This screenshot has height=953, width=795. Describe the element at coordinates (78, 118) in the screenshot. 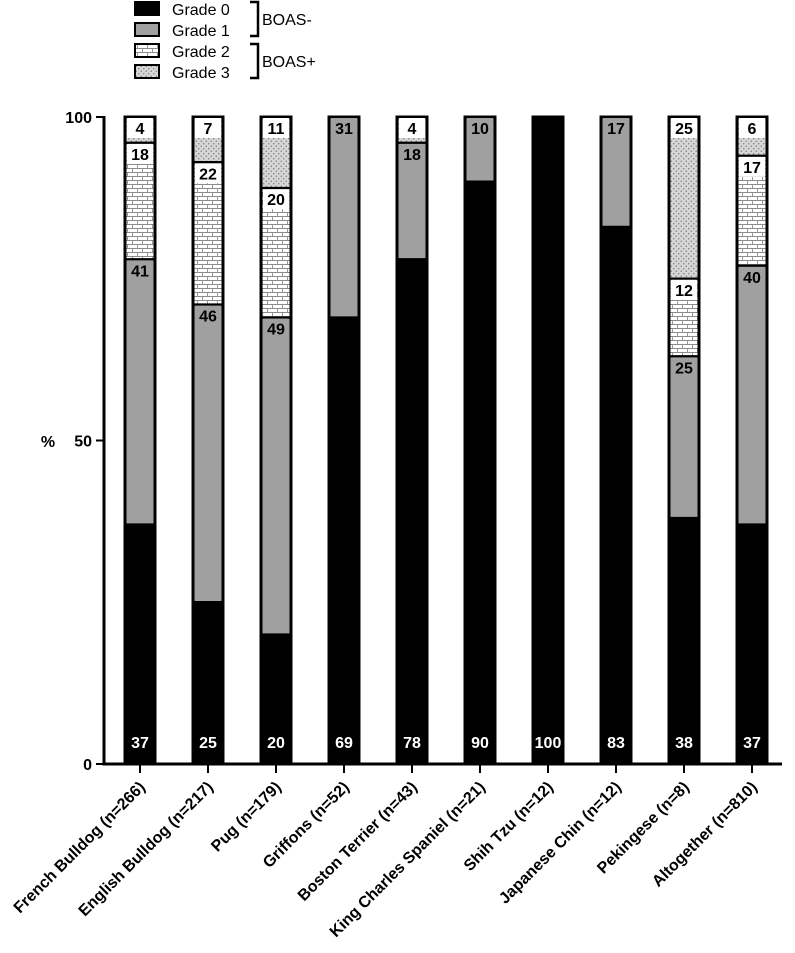

I see `y-tick-label: 100` at that location.